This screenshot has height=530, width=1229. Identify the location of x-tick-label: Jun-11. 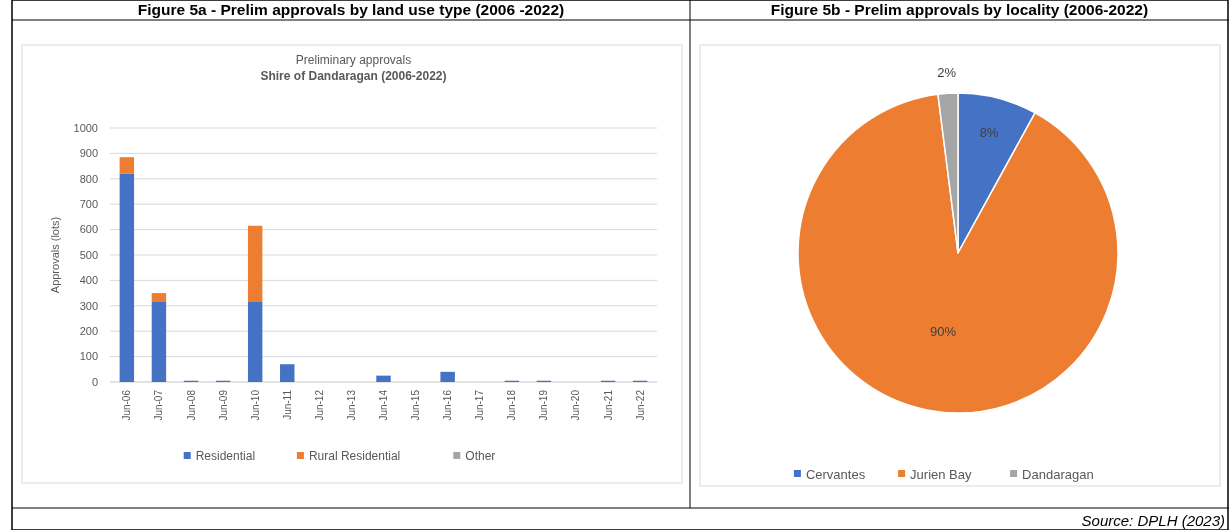
(287, 404).